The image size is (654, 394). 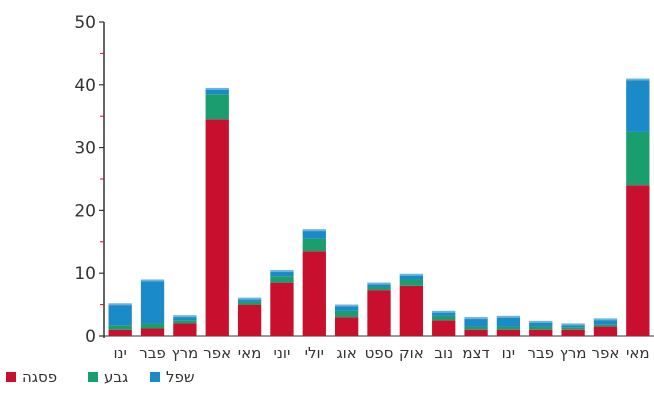 I want to click on y-tick-label: 0, so click(x=90, y=337).